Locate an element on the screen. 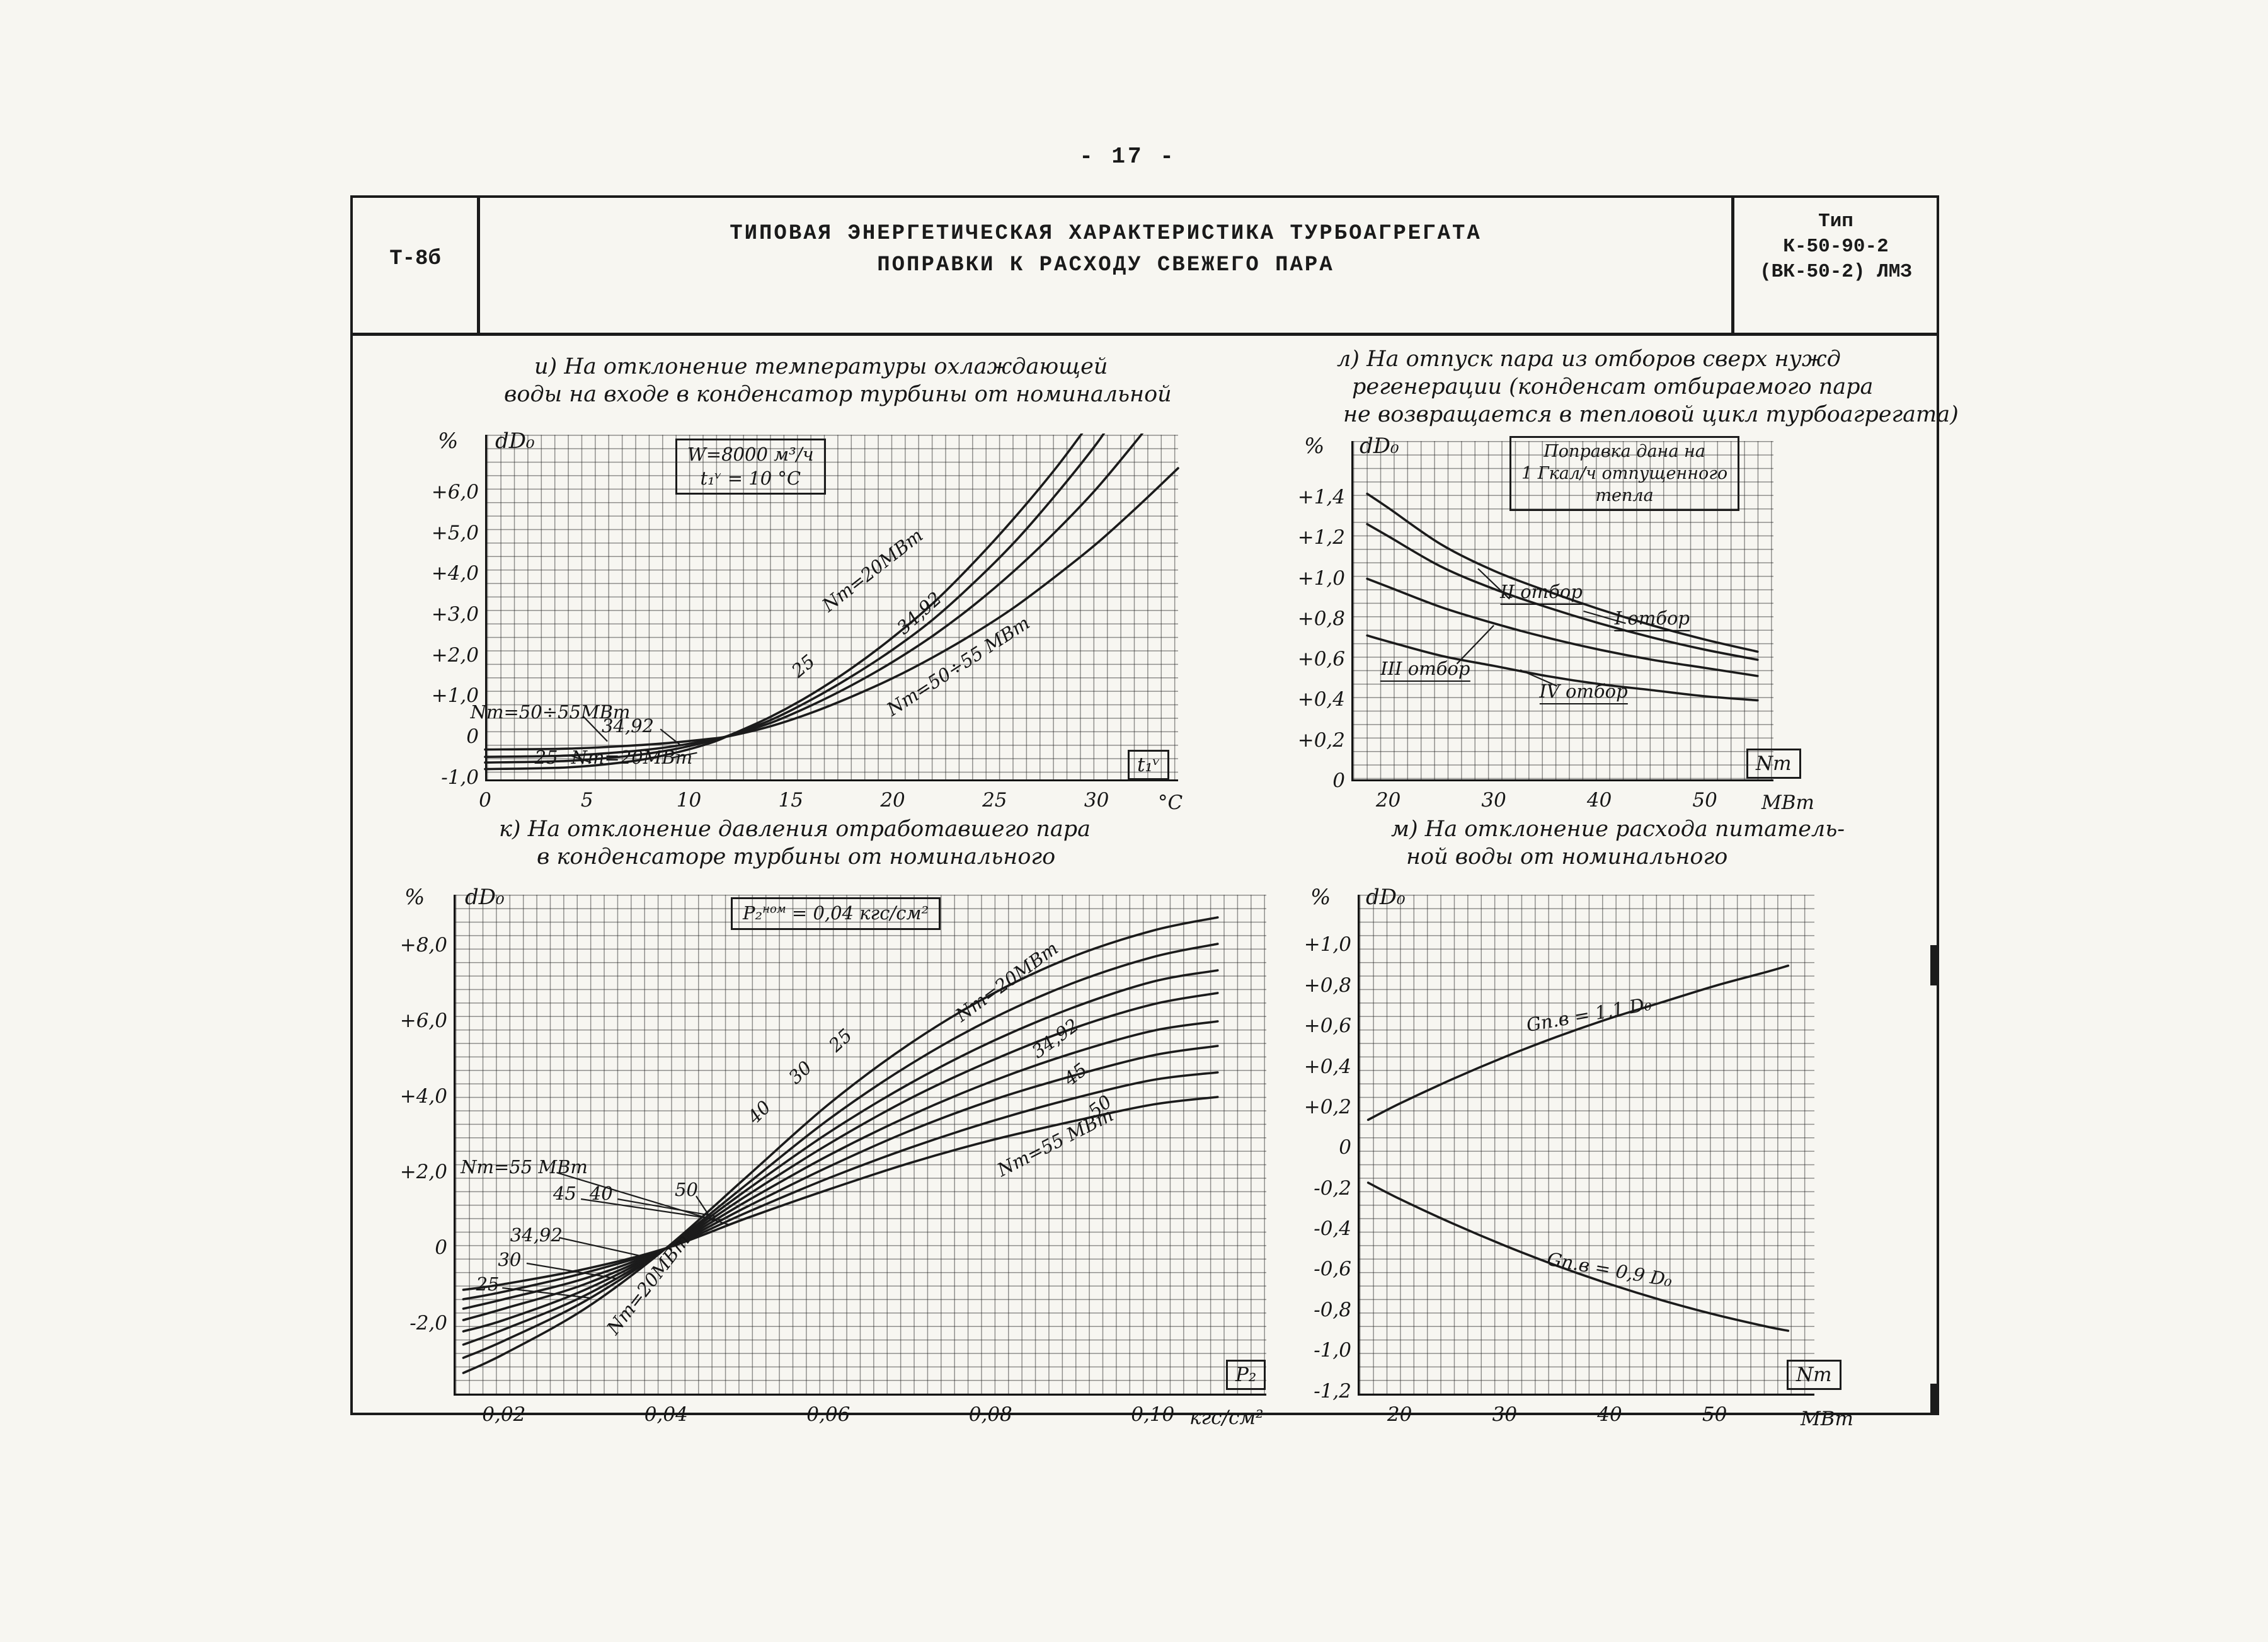  chart-k-y-tick: +4,0 is located at coordinates (423, 1096).